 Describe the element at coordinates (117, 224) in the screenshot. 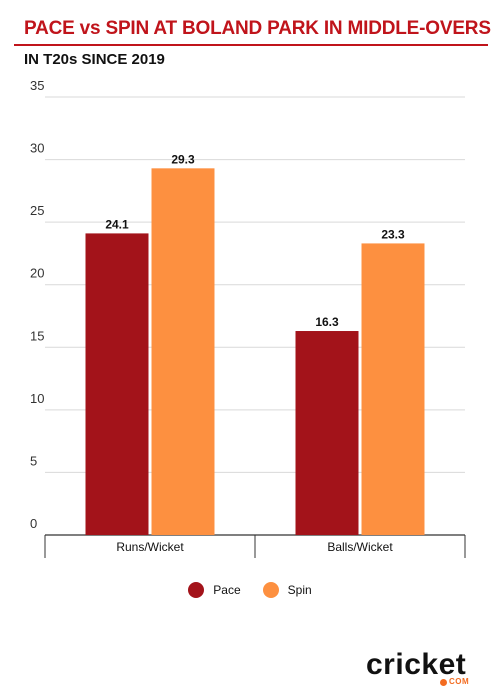

I see `data-label: 24.1` at that location.